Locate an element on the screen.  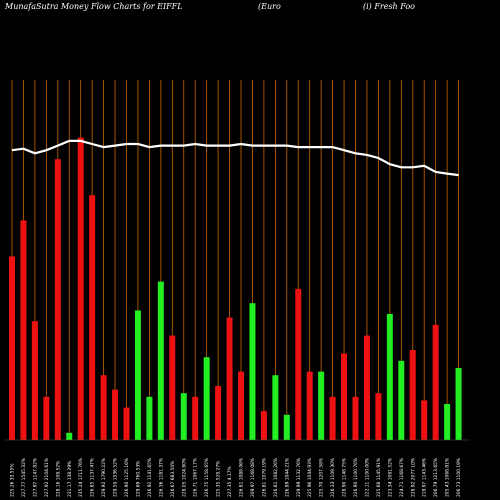
company-name-part1: (Euro is located at coordinates (269, 6).